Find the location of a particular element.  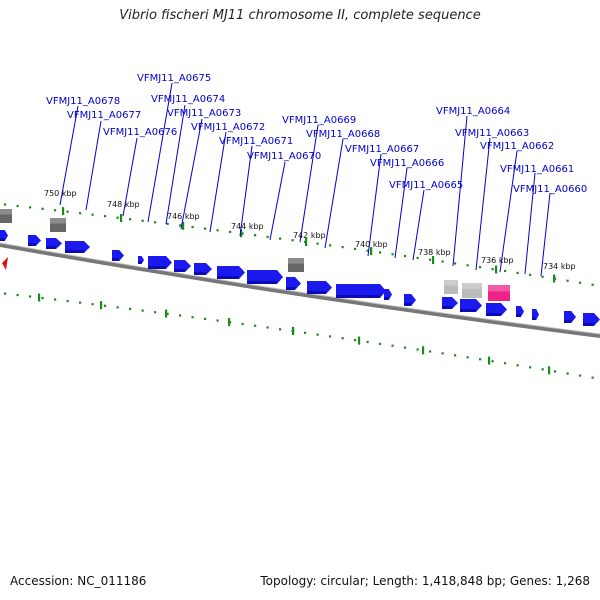

origin-marker-icon is located at coordinates (5, 263).